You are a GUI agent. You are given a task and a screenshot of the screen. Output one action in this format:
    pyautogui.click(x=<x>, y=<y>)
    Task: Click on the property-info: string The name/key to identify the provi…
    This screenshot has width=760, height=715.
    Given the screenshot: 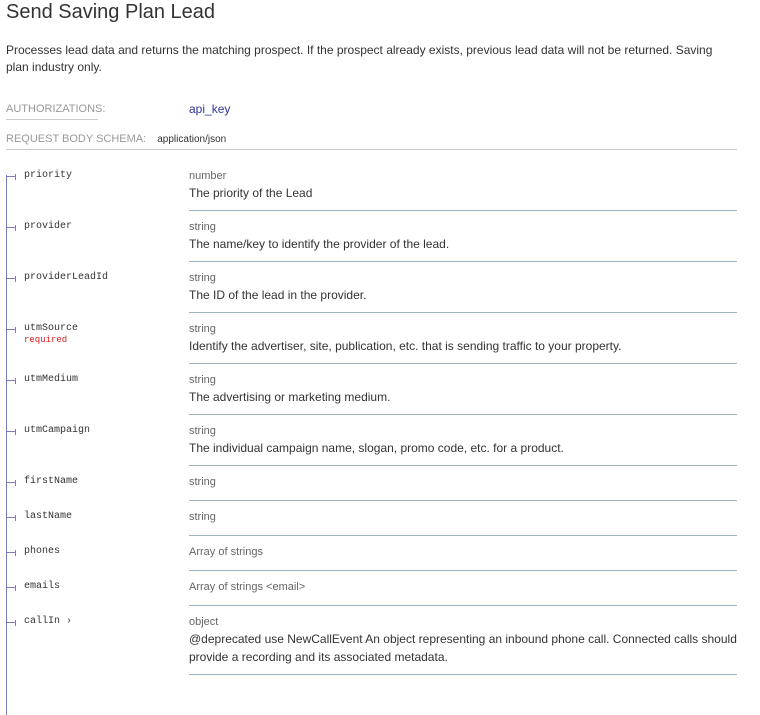 What is the action you would take?
    pyautogui.click(x=463, y=236)
    